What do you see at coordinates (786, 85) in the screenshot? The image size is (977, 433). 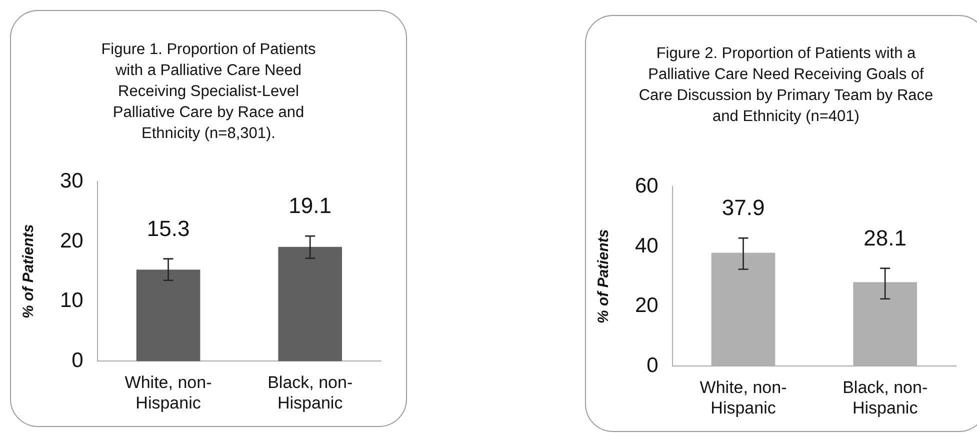 I see `chart-title: Figure 2. Proportion of Patients with a Palliative Care Need Receiving Goals of Care Discussion by Primary Team by Race and Ethnicity (n=401)` at bounding box center [786, 85].